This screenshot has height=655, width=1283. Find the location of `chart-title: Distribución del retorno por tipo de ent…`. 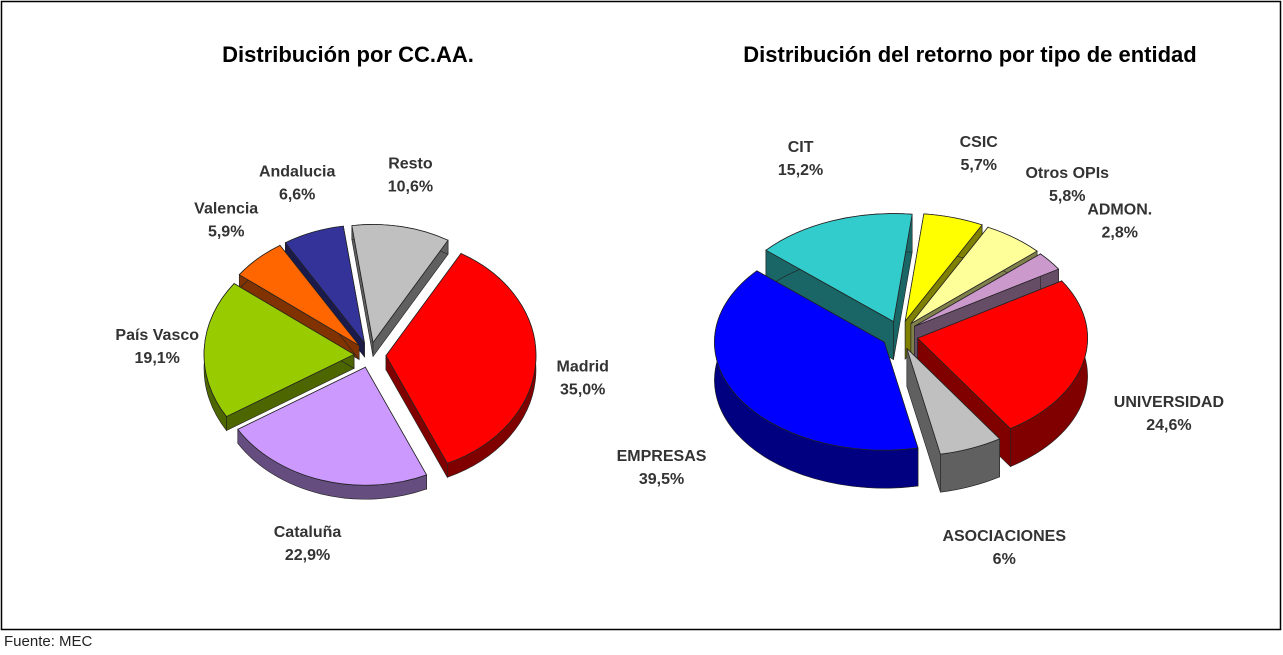

chart-title: Distribución del retorno por tipo de ent… is located at coordinates (969, 54).